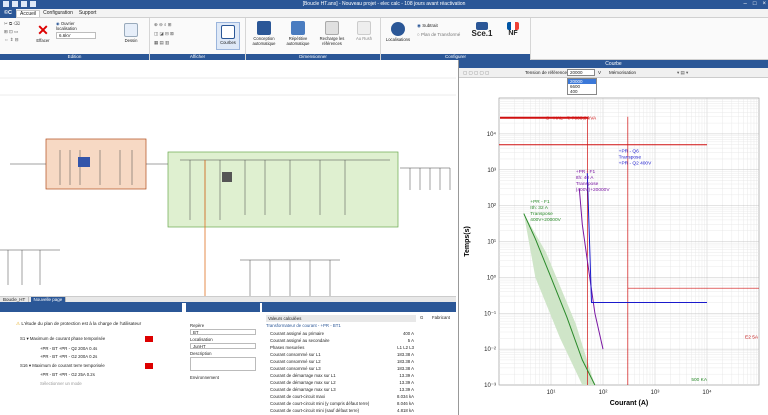  Describe the element at coordinates (295, 361) in the screenshot. I see `value-label: Courant consommé sur L2` at that location.